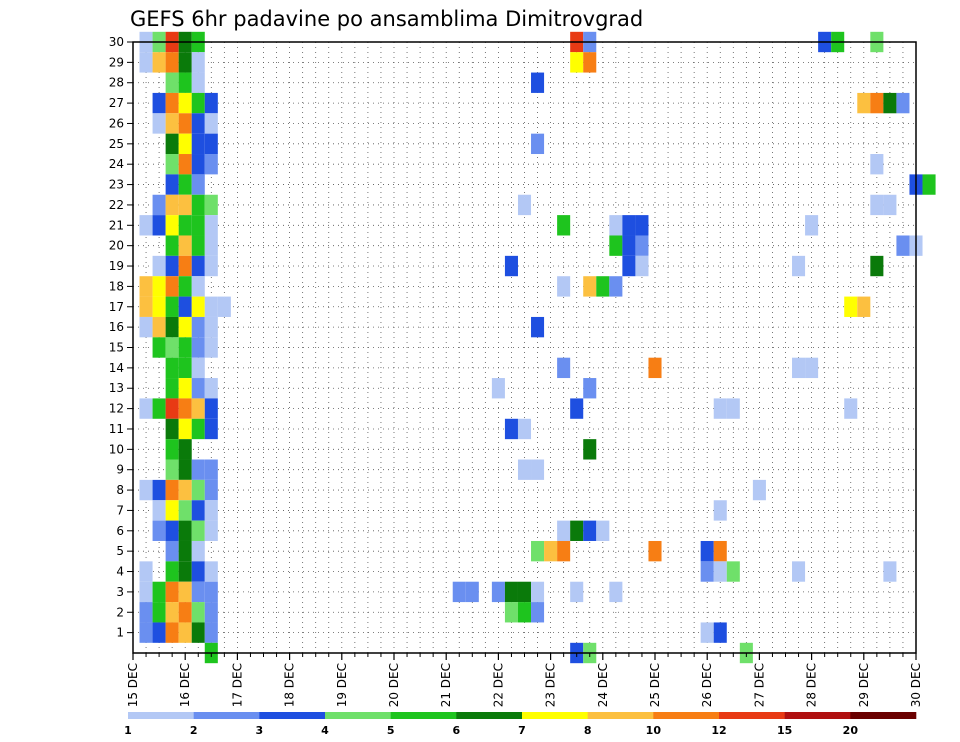 Image resolution: width=960 pixels, height=742 pixels. What do you see at coordinates (185, 685) in the screenshot?
I see `x-tick-label: 16 DEC` at bounding box center [185, 685].